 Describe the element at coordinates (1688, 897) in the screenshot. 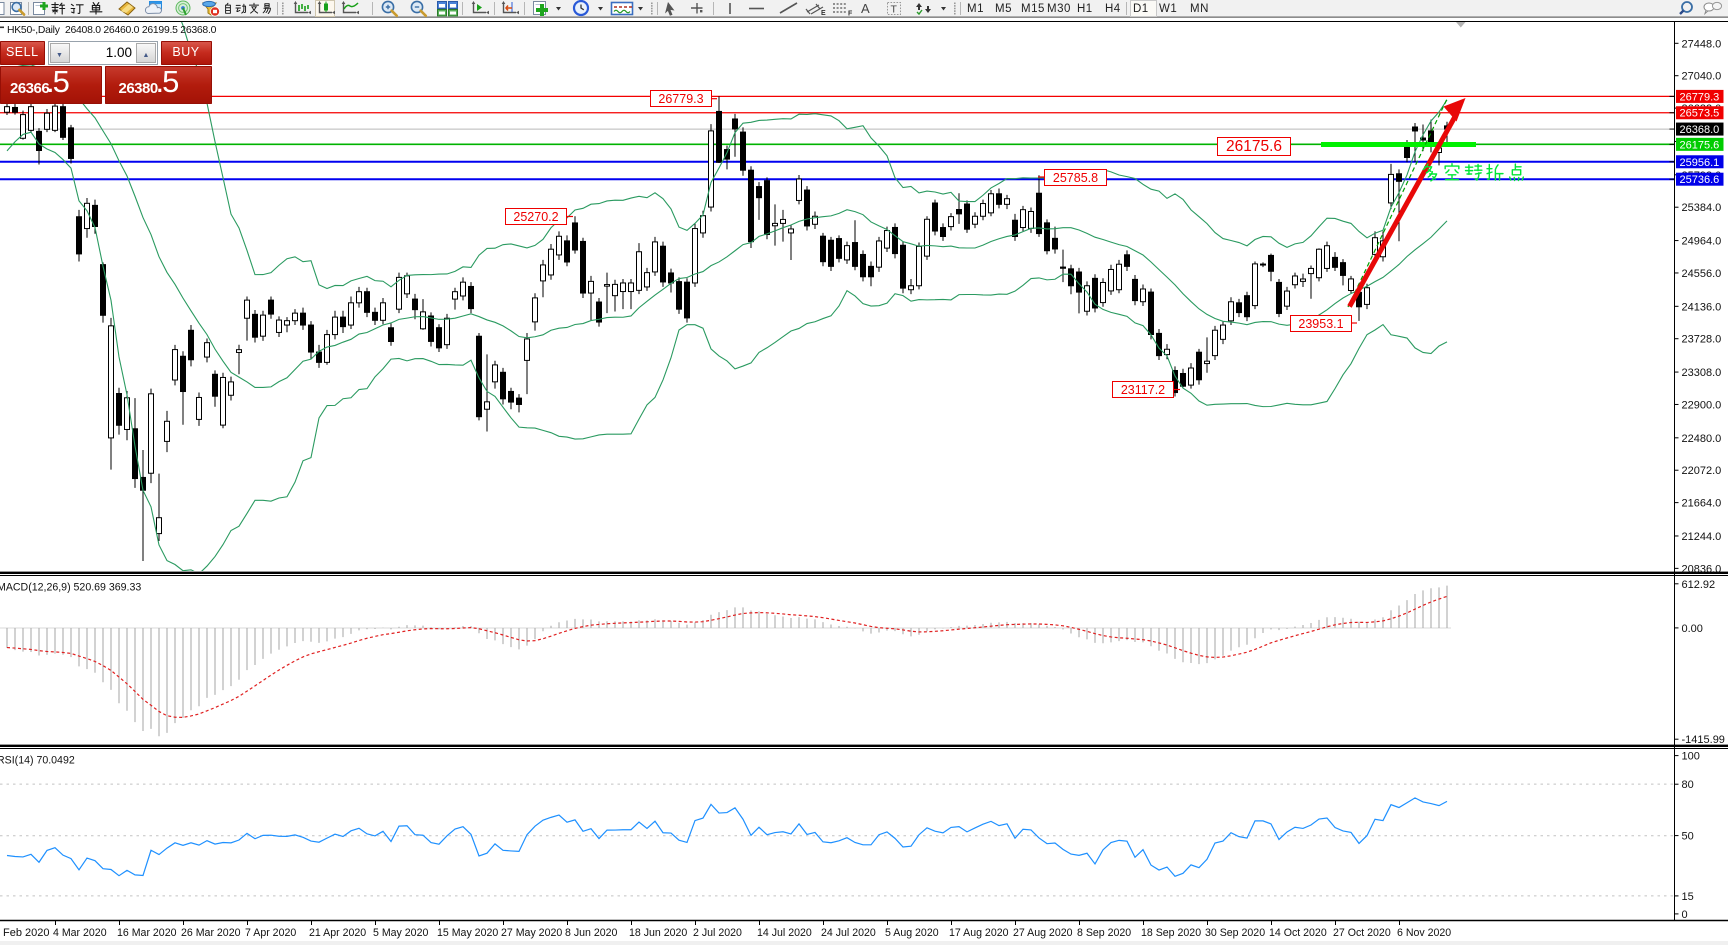

I see `svg-text: 15` at that location.